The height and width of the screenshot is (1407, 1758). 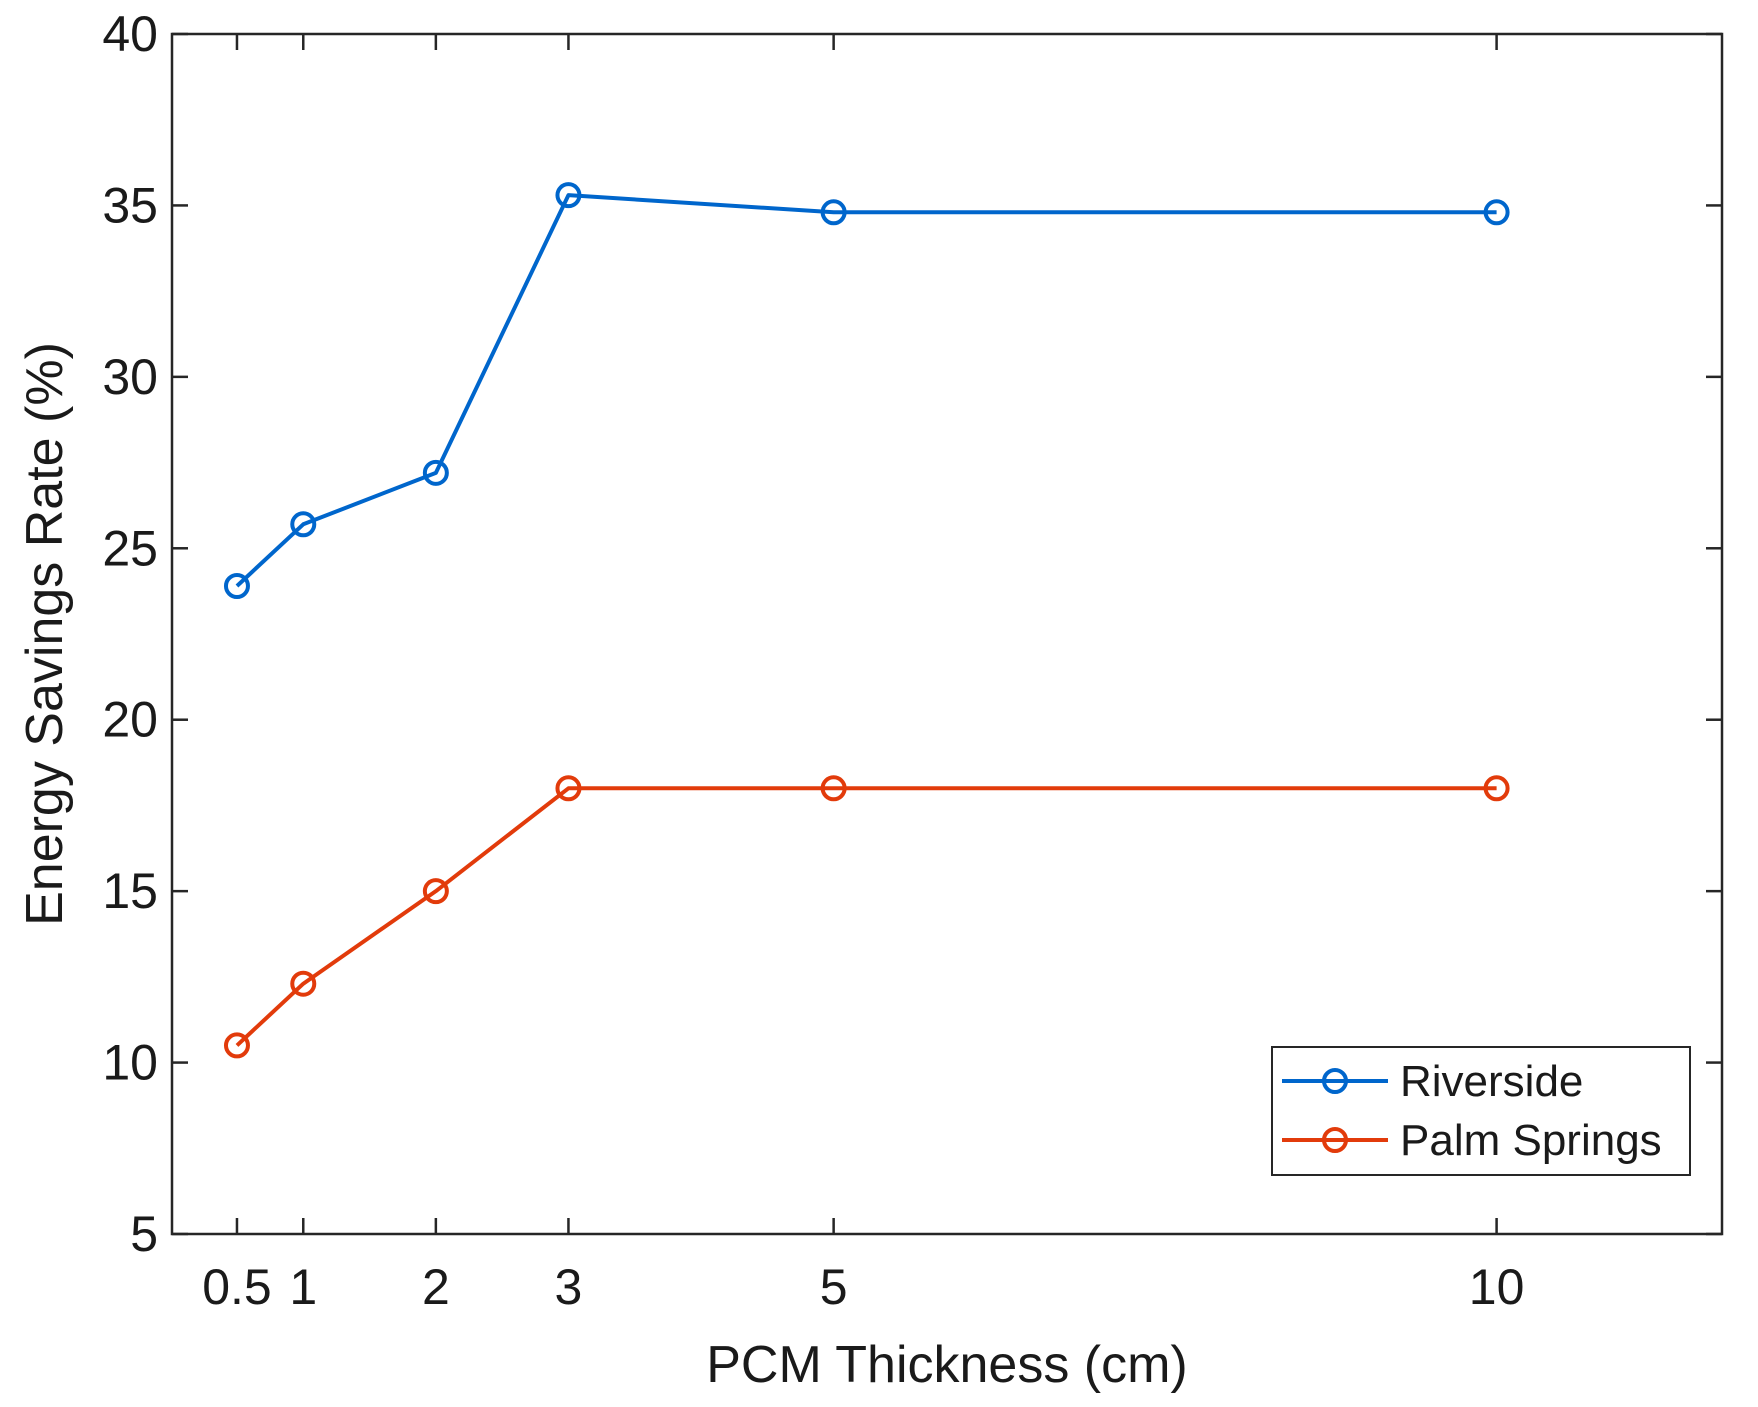 What do you see at coordinates (130, 548) in the screenshot?
I see `y-tick-label: 25` at bounding box center [130, 548].